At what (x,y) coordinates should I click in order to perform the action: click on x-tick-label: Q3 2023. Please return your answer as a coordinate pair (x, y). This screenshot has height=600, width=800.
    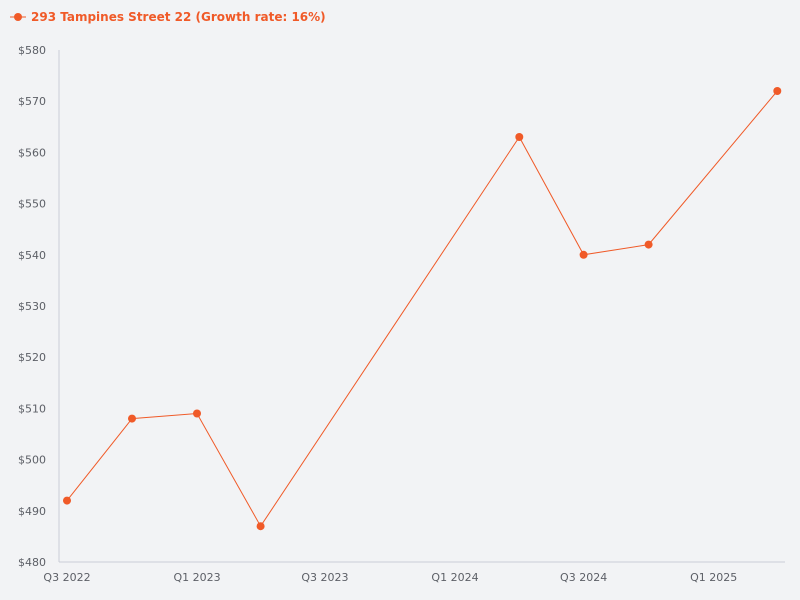
    Looking at the image, I should click on (324, 577).